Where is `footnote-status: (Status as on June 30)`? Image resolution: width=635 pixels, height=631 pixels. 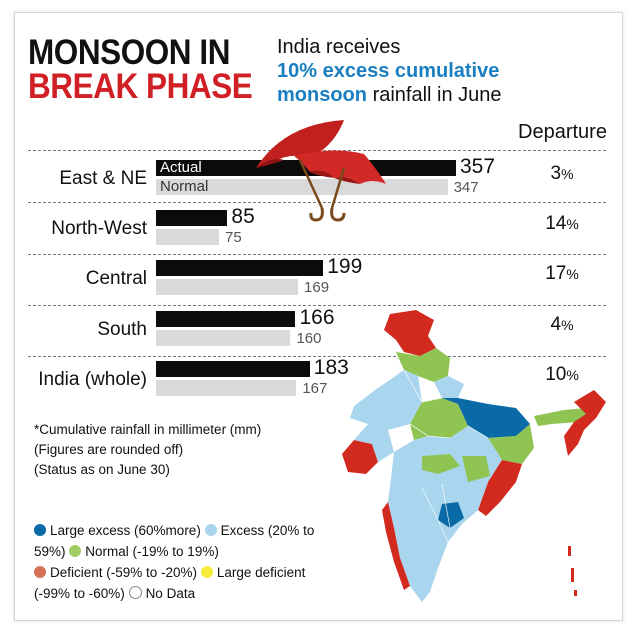 footnote-status: (Status as on June 30) is located at coordinates (102, 469).